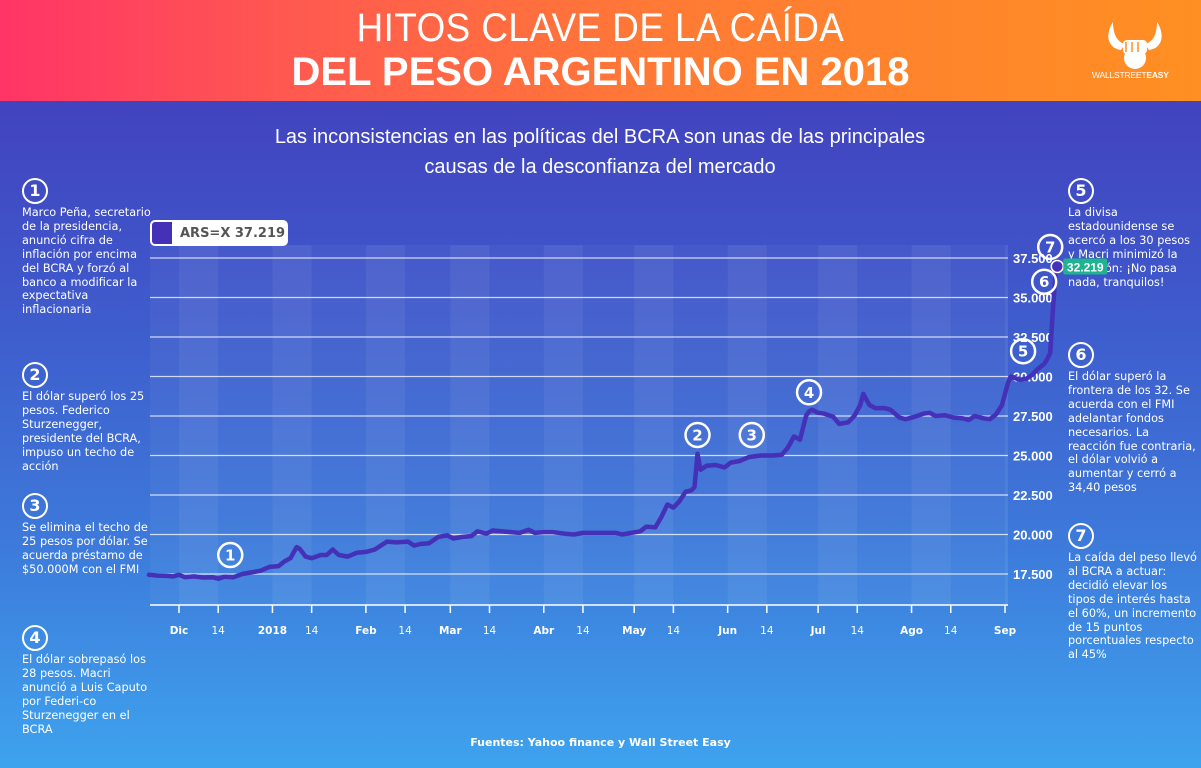  What do you see at coordinates (233, 233) in the screenshot?
I see `legend-label: ARS=X 37.219` at bounding box center [233, 233].